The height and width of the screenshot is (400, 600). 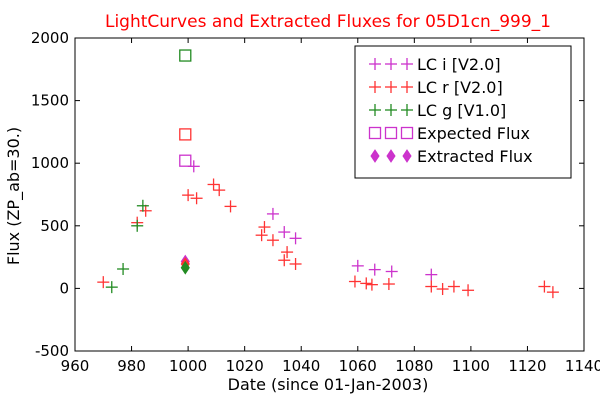 I want to click on y-tick-label: 2000, so click(x=50, y=38).